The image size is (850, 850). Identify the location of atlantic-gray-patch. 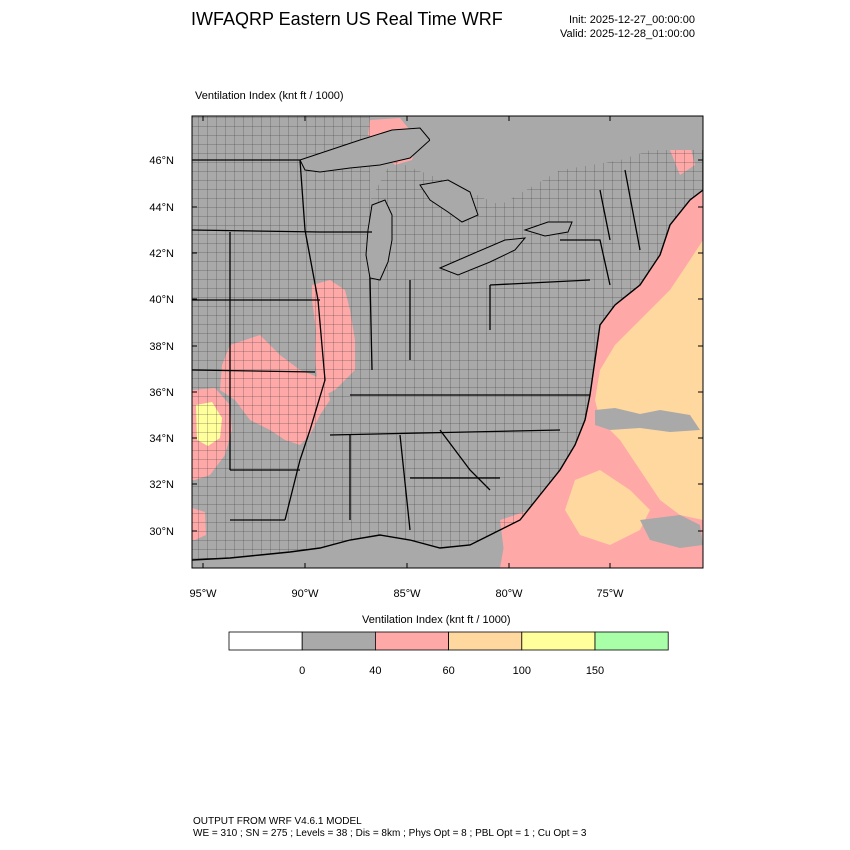
(647, 420).